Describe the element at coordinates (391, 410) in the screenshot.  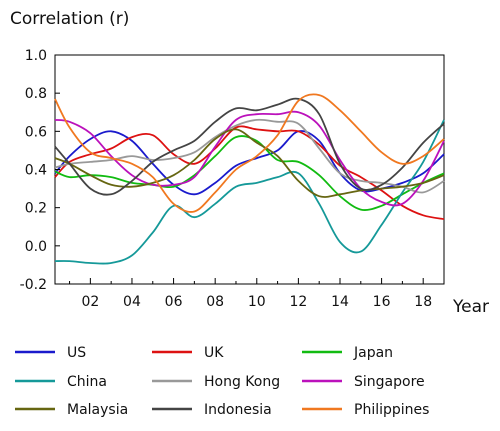
I see `legend-label-philippines: Philippines` at that location.